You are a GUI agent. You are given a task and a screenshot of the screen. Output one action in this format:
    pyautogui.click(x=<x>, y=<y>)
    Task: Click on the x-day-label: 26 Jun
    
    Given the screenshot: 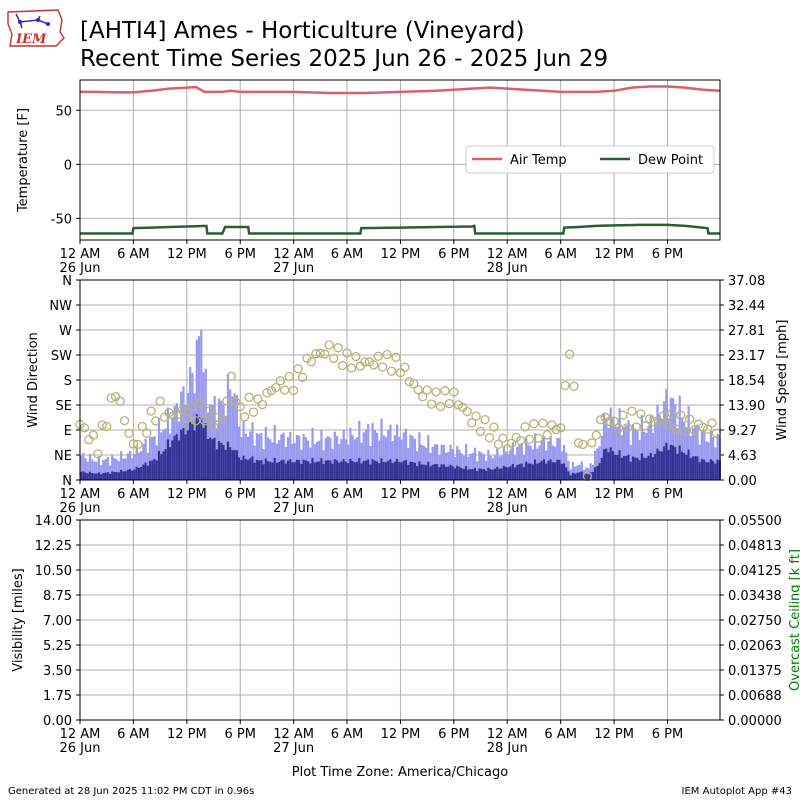 What is the action you would take?
    pyautogui.click(x=80, y=748)
    